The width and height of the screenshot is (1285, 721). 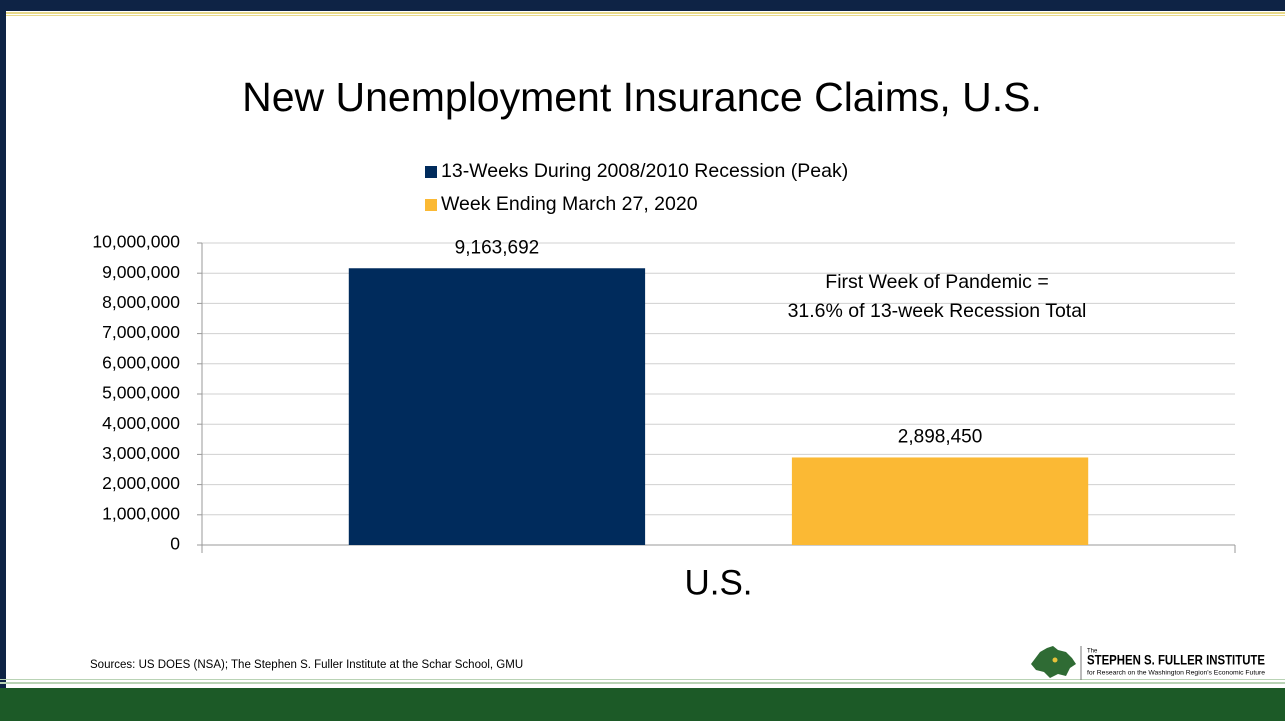 What do you see at coordinates (141, 453) in the screenshot?
I see `y-tick-label: 3,000,000` at bounding box center [141, 453].